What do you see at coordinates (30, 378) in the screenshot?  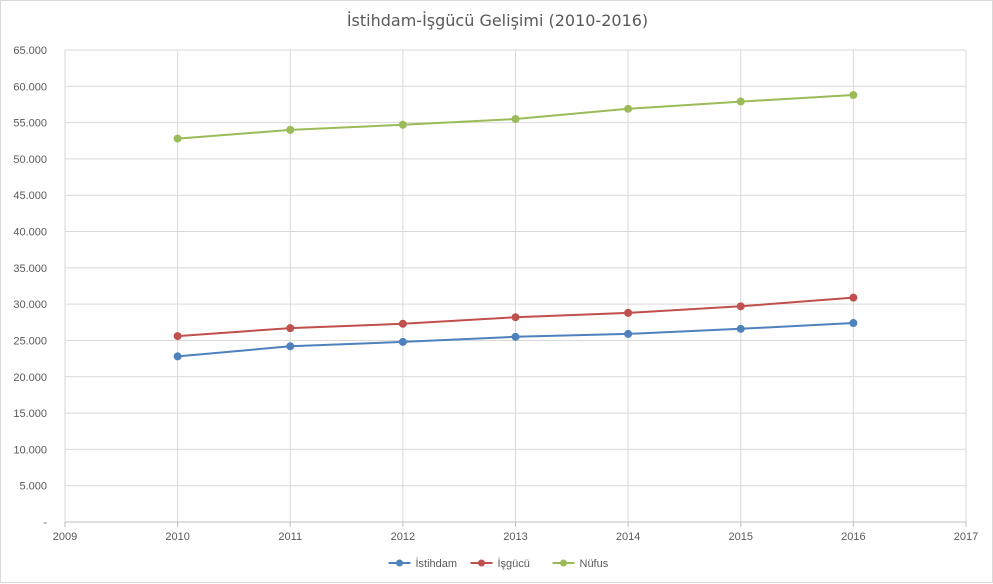 I see `y-tick-label: 20.000` at bounding box center [30, 378].